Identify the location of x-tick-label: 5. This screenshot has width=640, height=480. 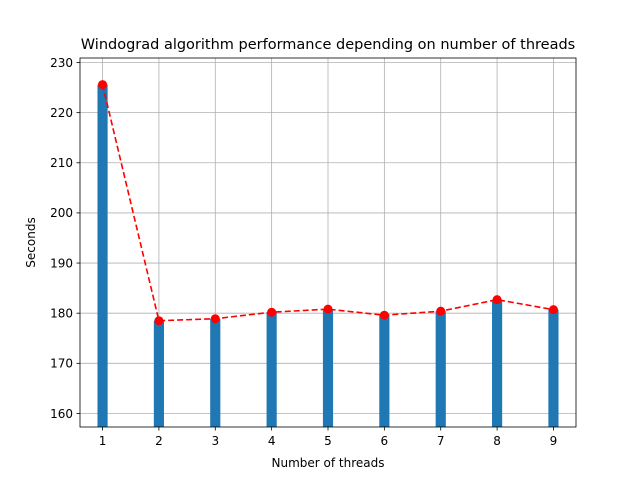
(328, 441).